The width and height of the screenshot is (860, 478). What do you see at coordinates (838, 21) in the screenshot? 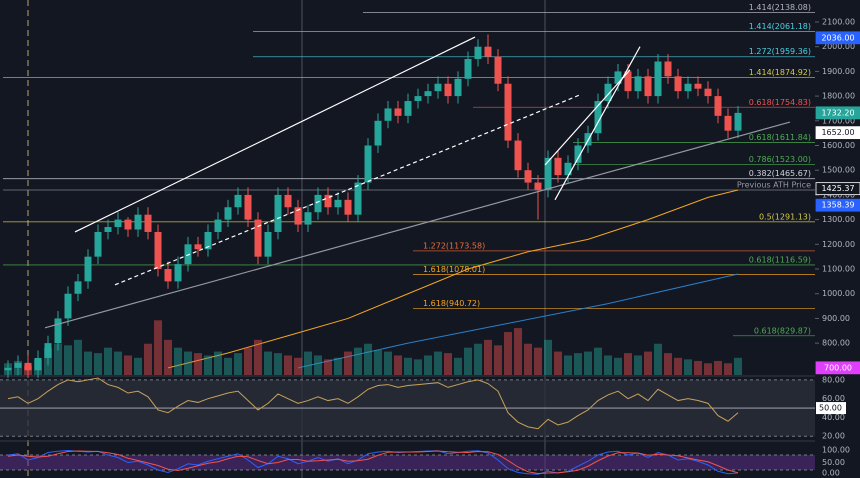
I see `y-tick-label: 2100.00` at bounding box center [838, 21].